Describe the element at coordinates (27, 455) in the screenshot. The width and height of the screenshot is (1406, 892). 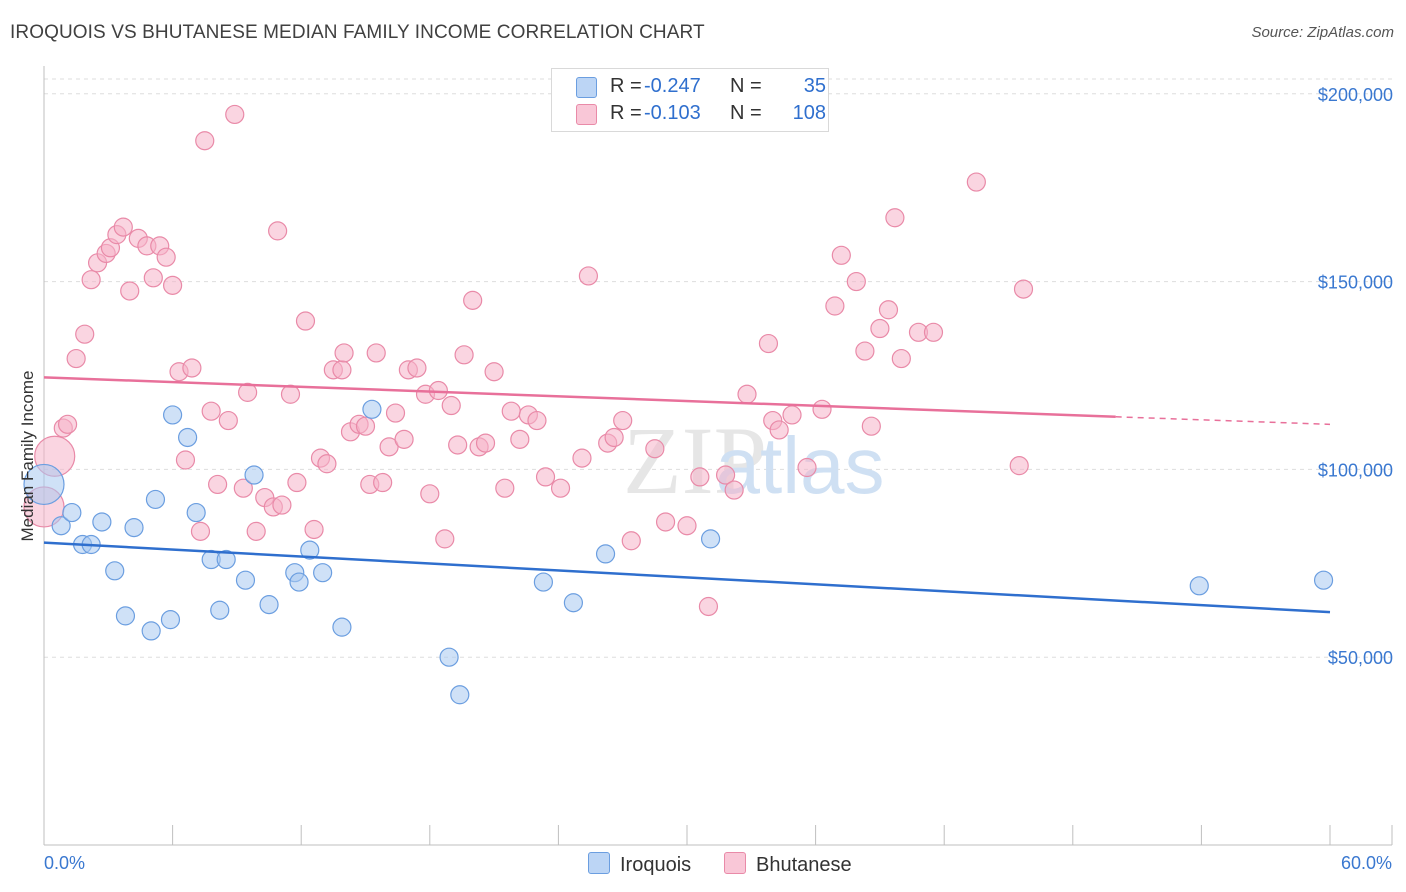
I see `y-axis-label: Median Family Income` at that location.